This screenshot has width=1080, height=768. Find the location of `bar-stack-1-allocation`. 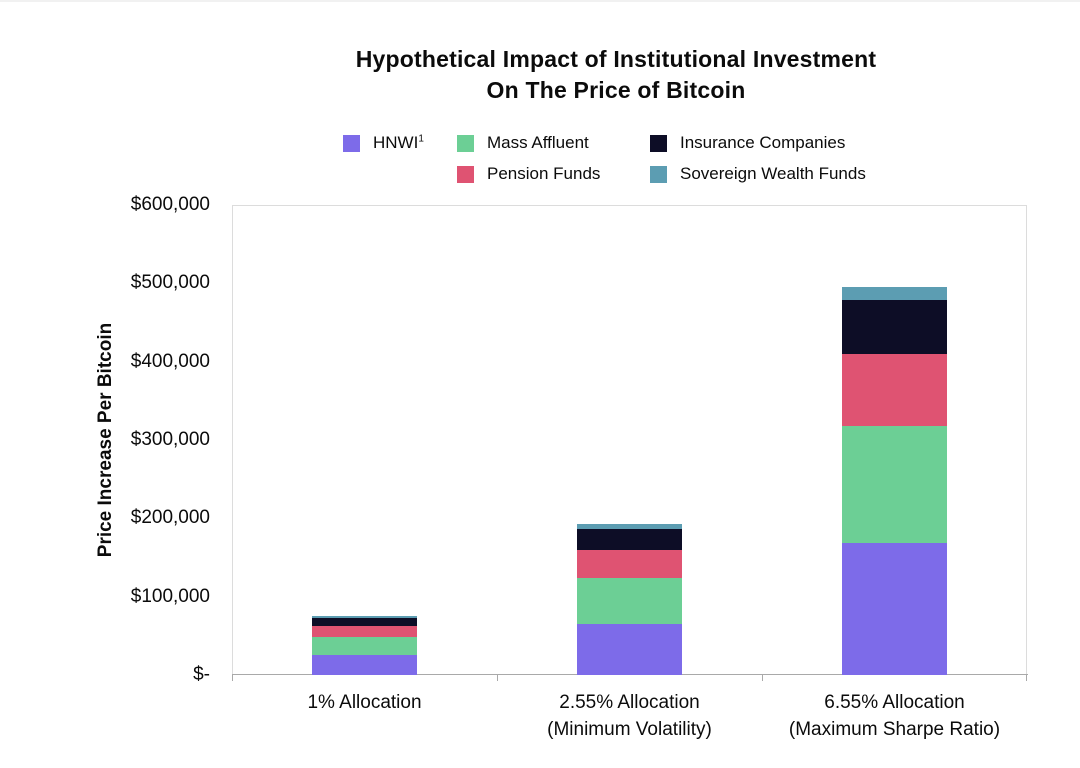

bar-stack-1-allocation is located at coordinates (364, 645).